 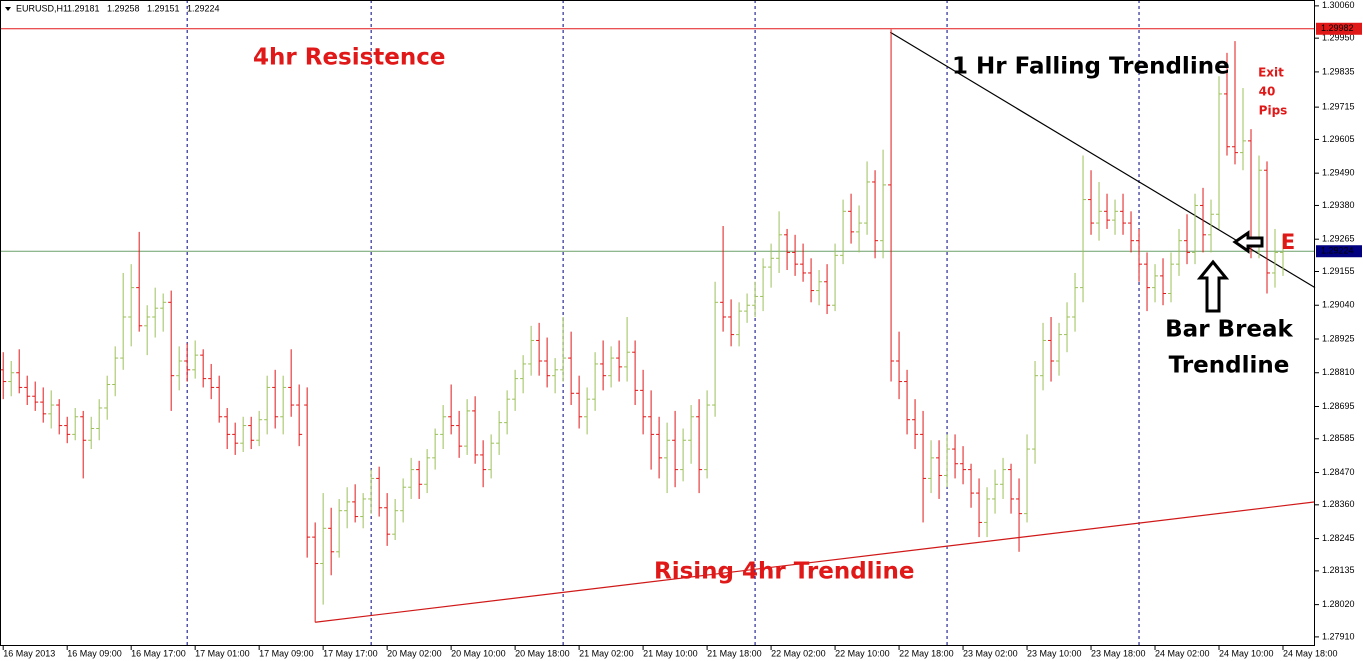 What do you see at coordinates (94, 653) in the screenshot?
I see `x-tick-label: 16 May 09:00` at bounding box center [94, 653].